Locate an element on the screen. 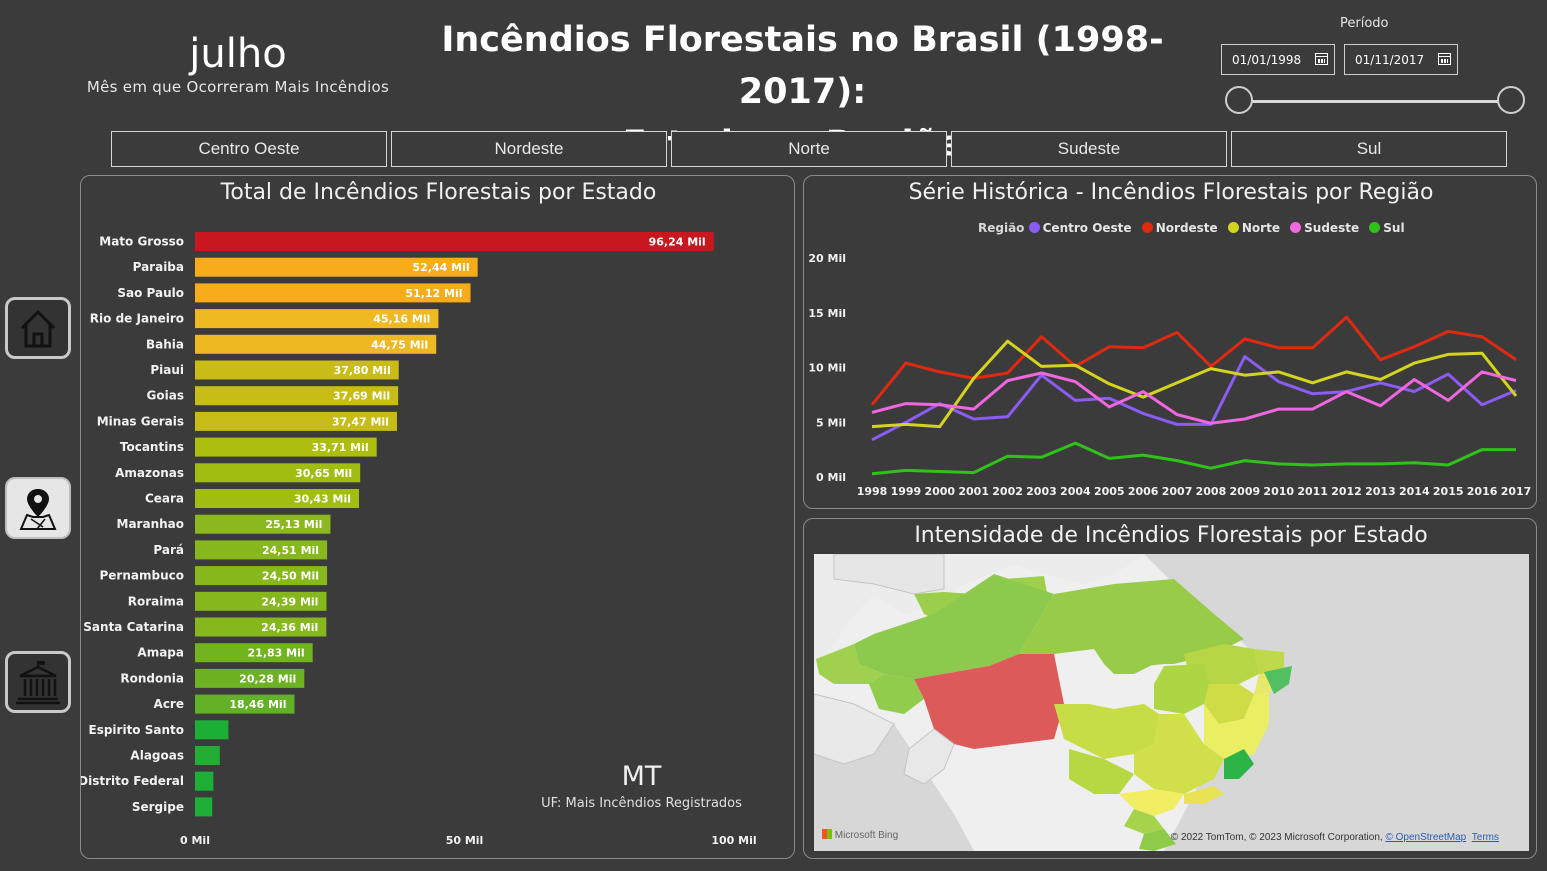 Image resolution: width=1547 pixels, height=871 pixels. bar-value-label: 52,44 Mil is located at coordinates (441, 267).